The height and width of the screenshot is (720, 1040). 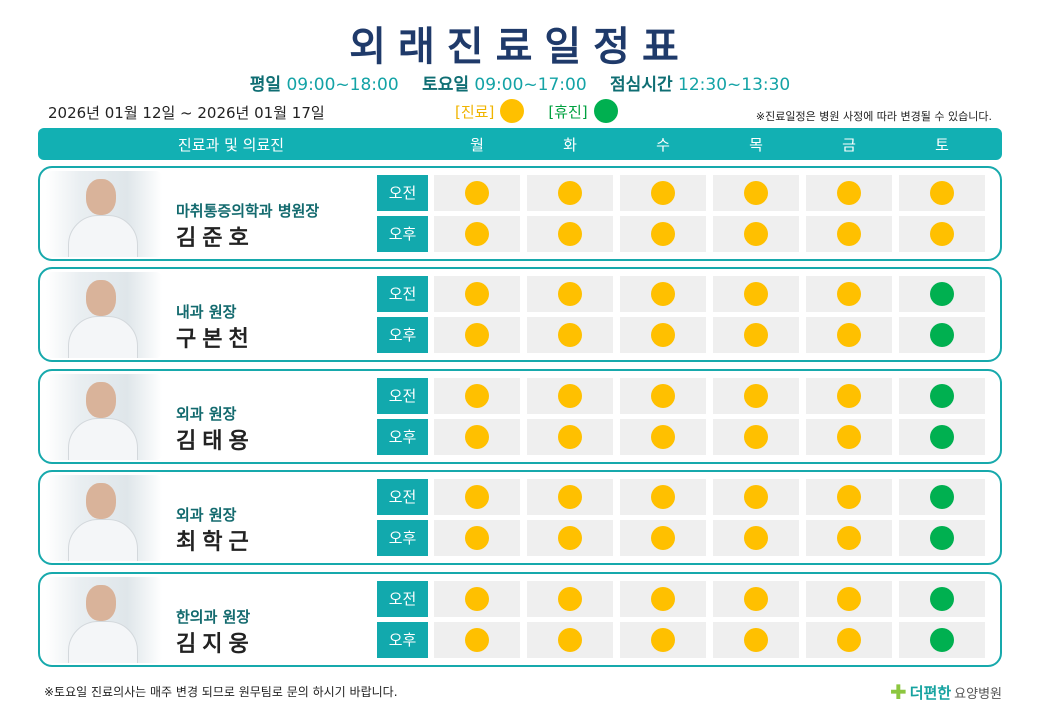 I want to click on doctor-card: 내과 원장 구본천 오전 오후, so click(x=520, y=314).